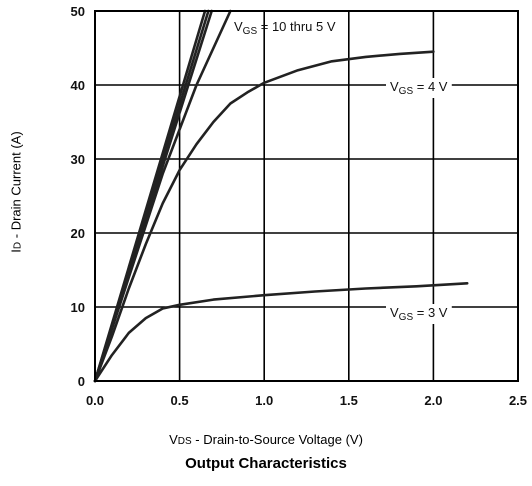 The width and height of the screenshot is (532, 486). Describe the element at coordinates (173, 439) in the screenshot. I see `x-axis-label-symbol: V` at that location.